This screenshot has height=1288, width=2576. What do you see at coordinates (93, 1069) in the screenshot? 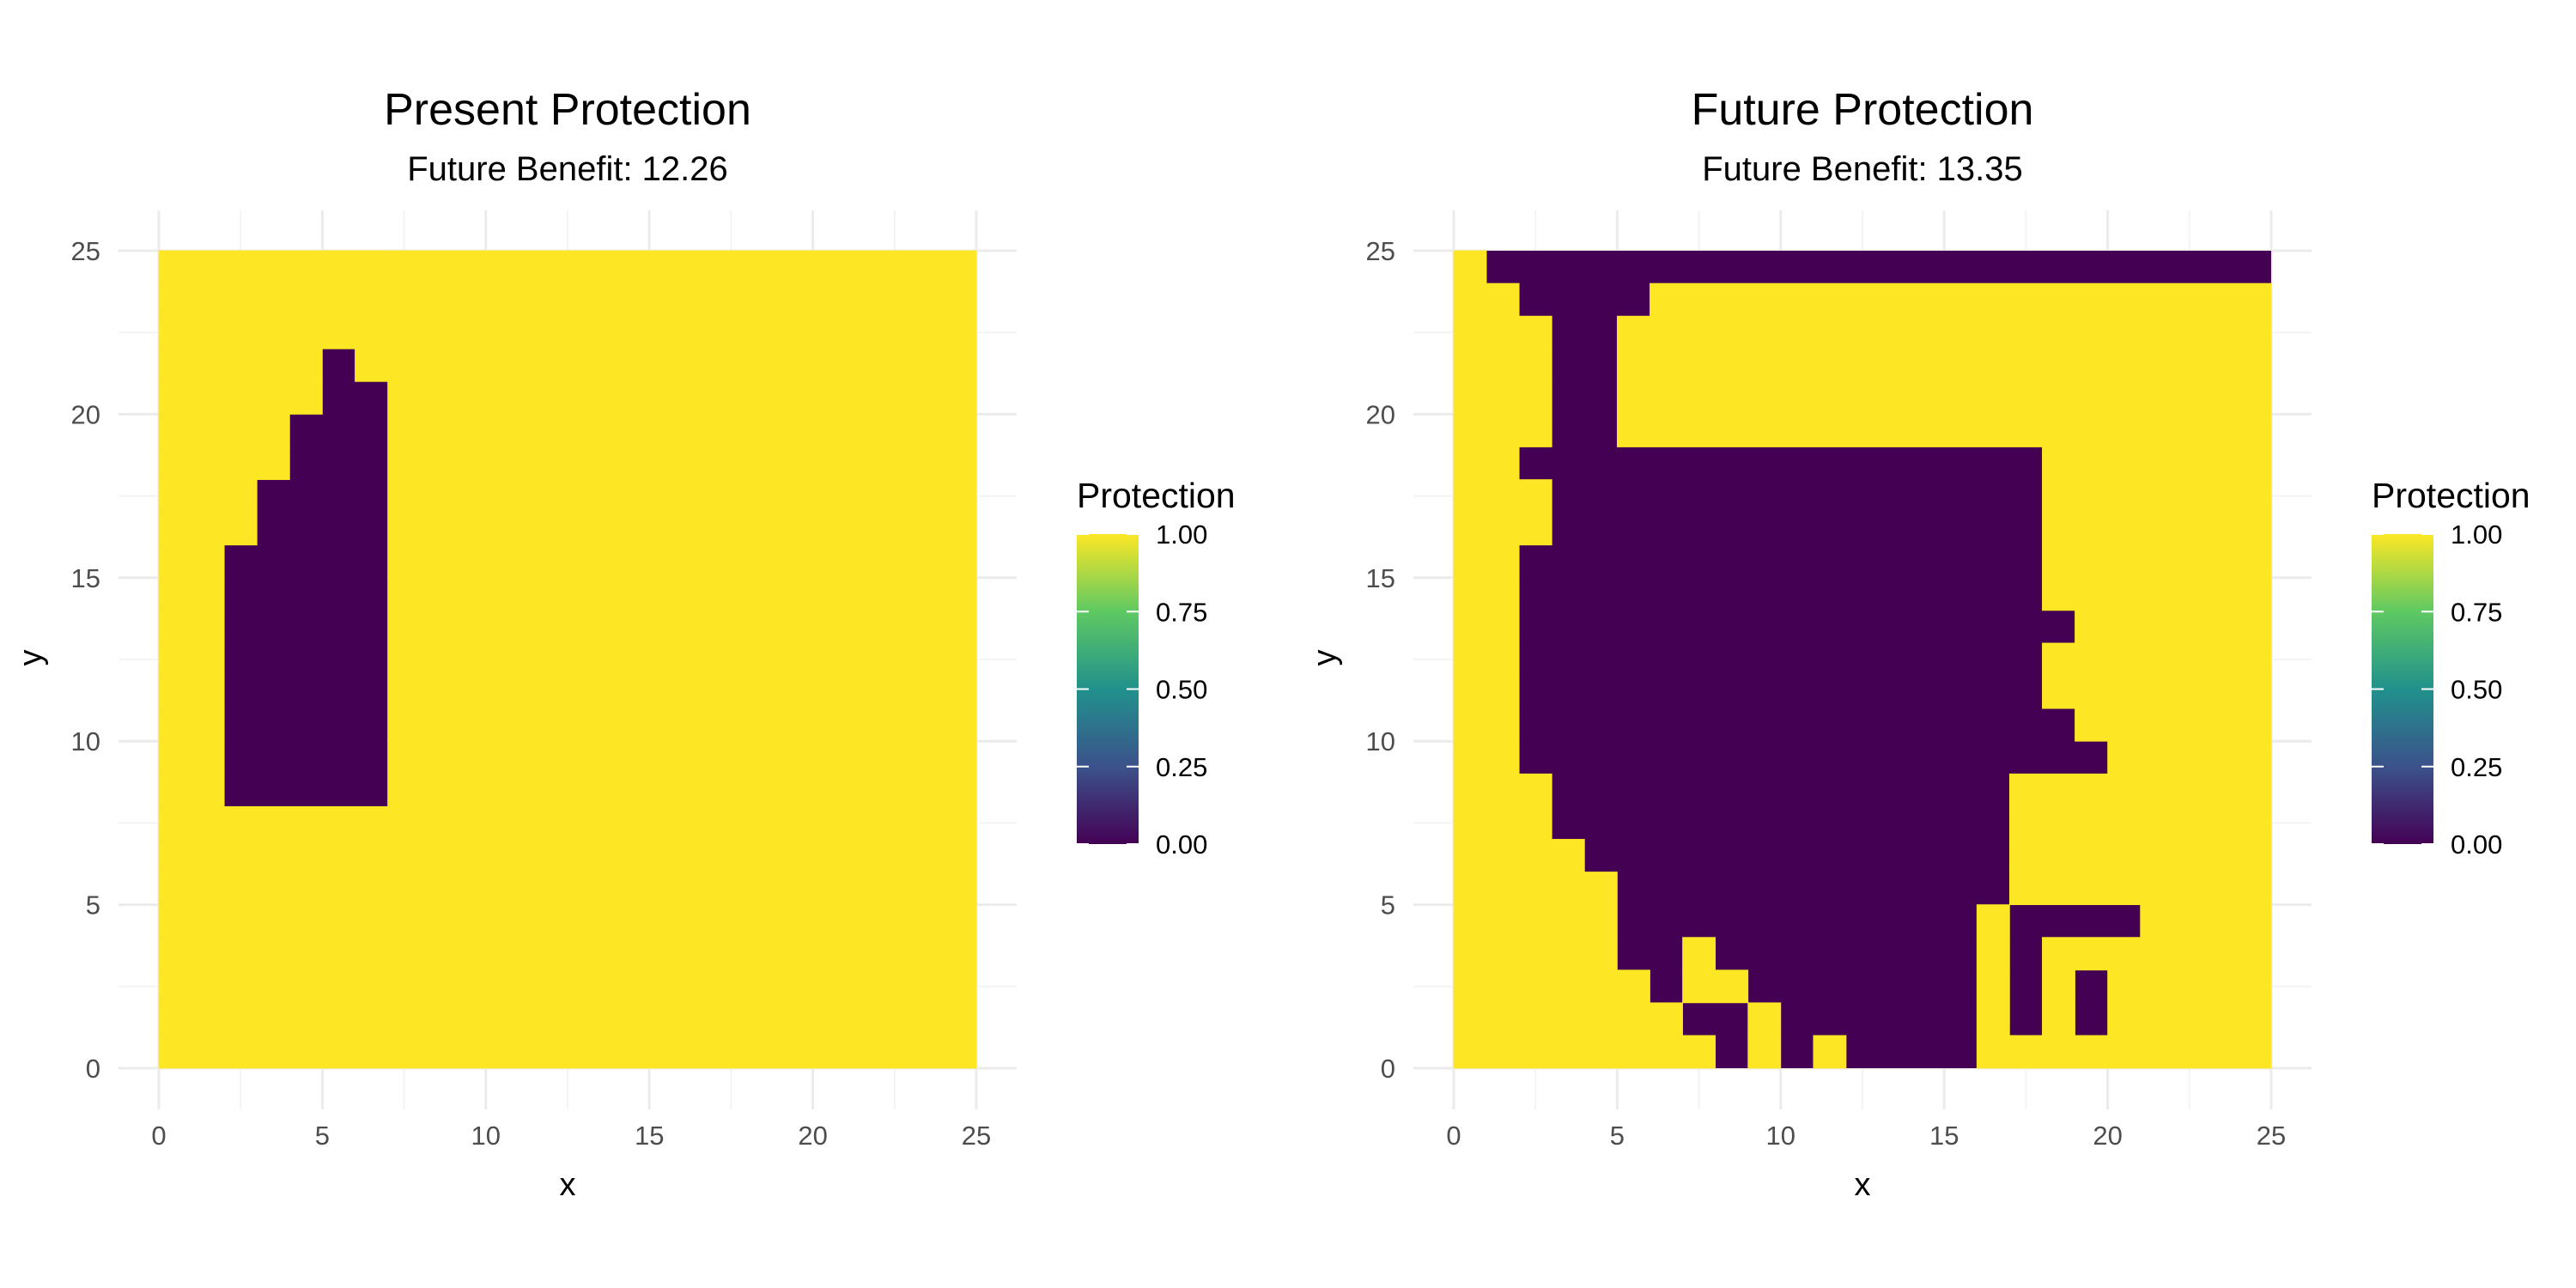
I see `y-tick-label: 0` at bounding box center [93, 1069].